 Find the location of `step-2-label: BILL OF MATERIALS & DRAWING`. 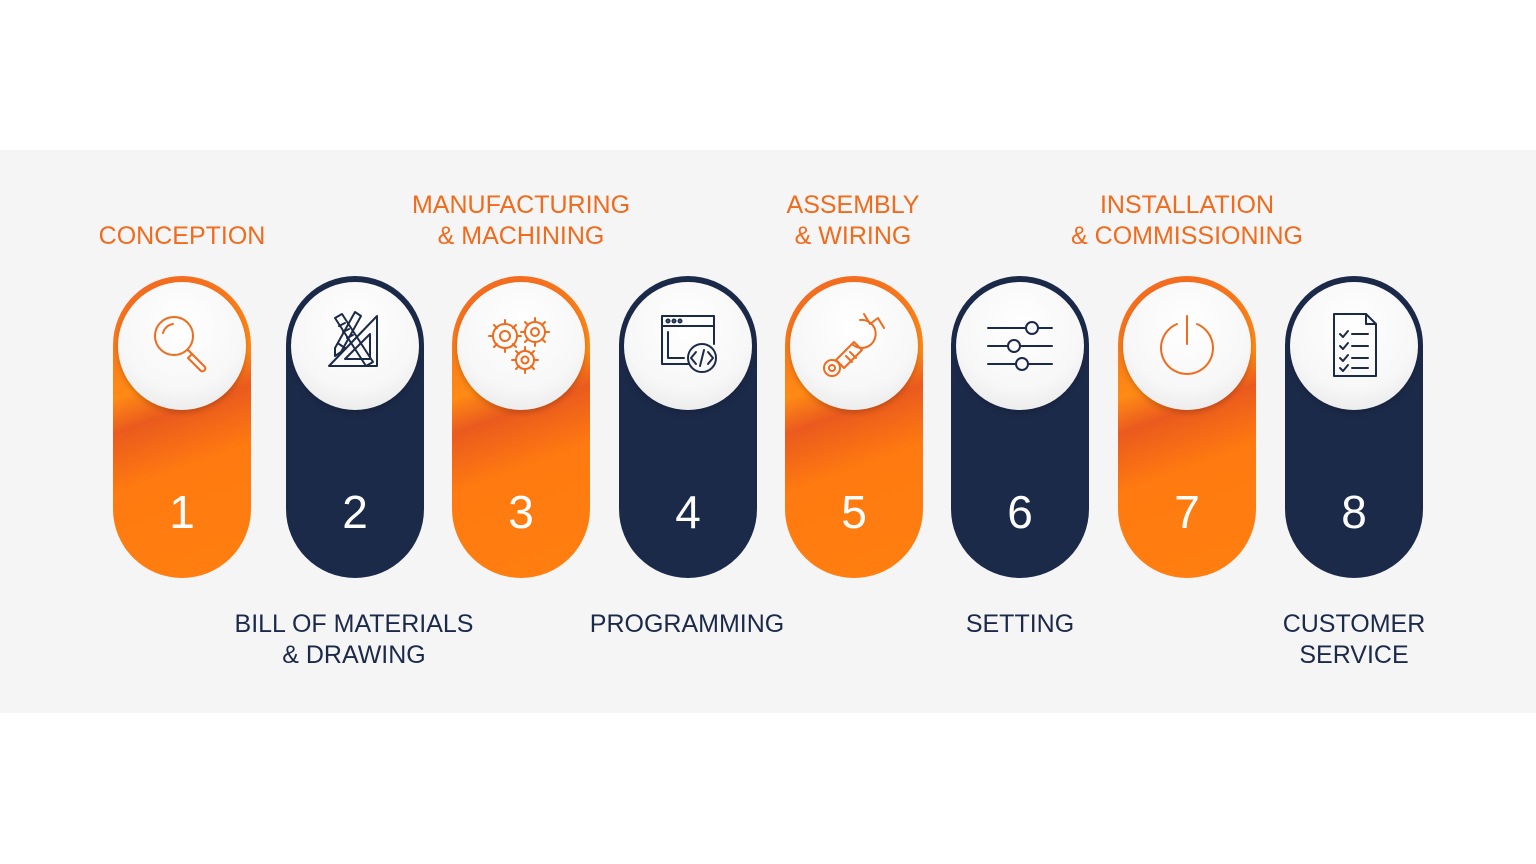

step-2-label: BILL OF MATERIALS & DRAWING is located at coordinates (354, 639).